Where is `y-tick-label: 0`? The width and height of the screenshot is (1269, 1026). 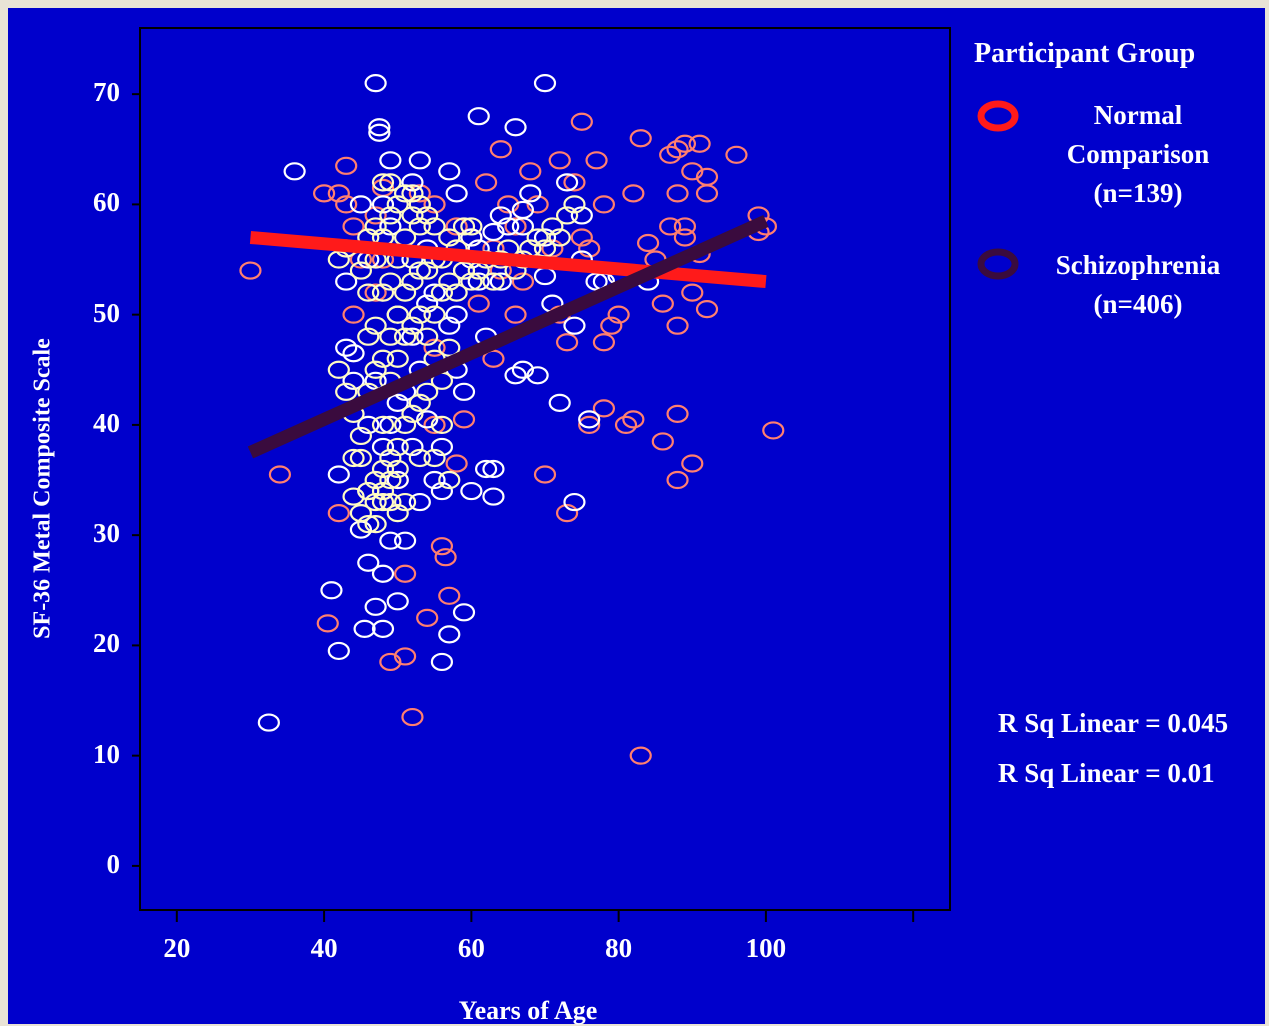
y-tick-label: 0 is located at coordinates (113, 863).